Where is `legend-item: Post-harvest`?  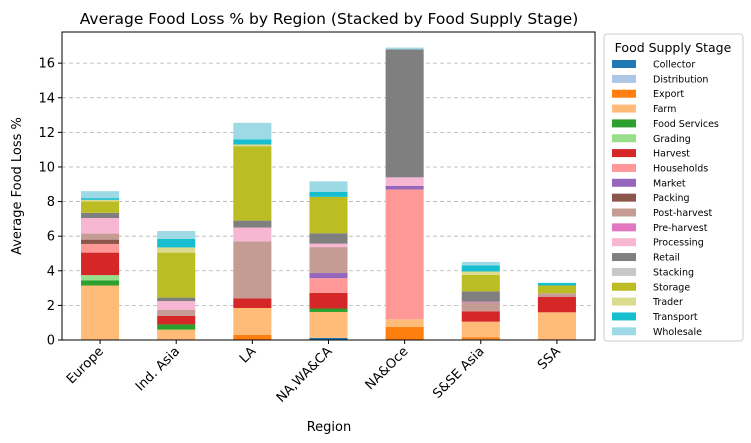 legend-item: Post-harvest is located at coordinates (662, 213).